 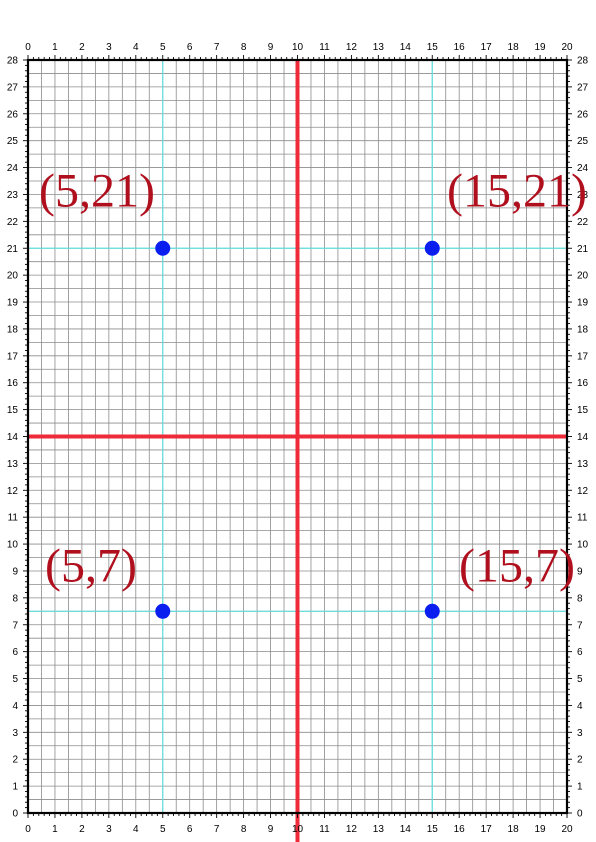 What do you see at coordinates (15, 679) in the screenshot?
I see `y-tick-label-left: 5` at bounding box center [15, 679].